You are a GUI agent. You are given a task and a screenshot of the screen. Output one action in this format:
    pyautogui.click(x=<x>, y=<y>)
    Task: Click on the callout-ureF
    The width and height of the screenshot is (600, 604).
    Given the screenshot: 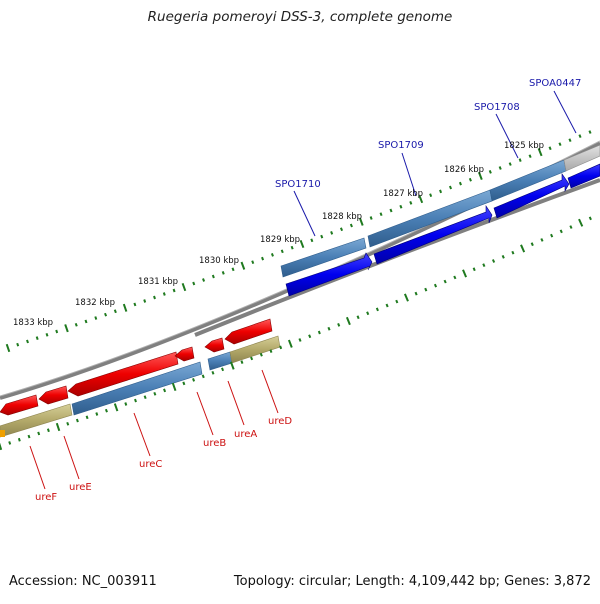 What is the action you would take?
    pyautogui.click(x=37, y=467)
    